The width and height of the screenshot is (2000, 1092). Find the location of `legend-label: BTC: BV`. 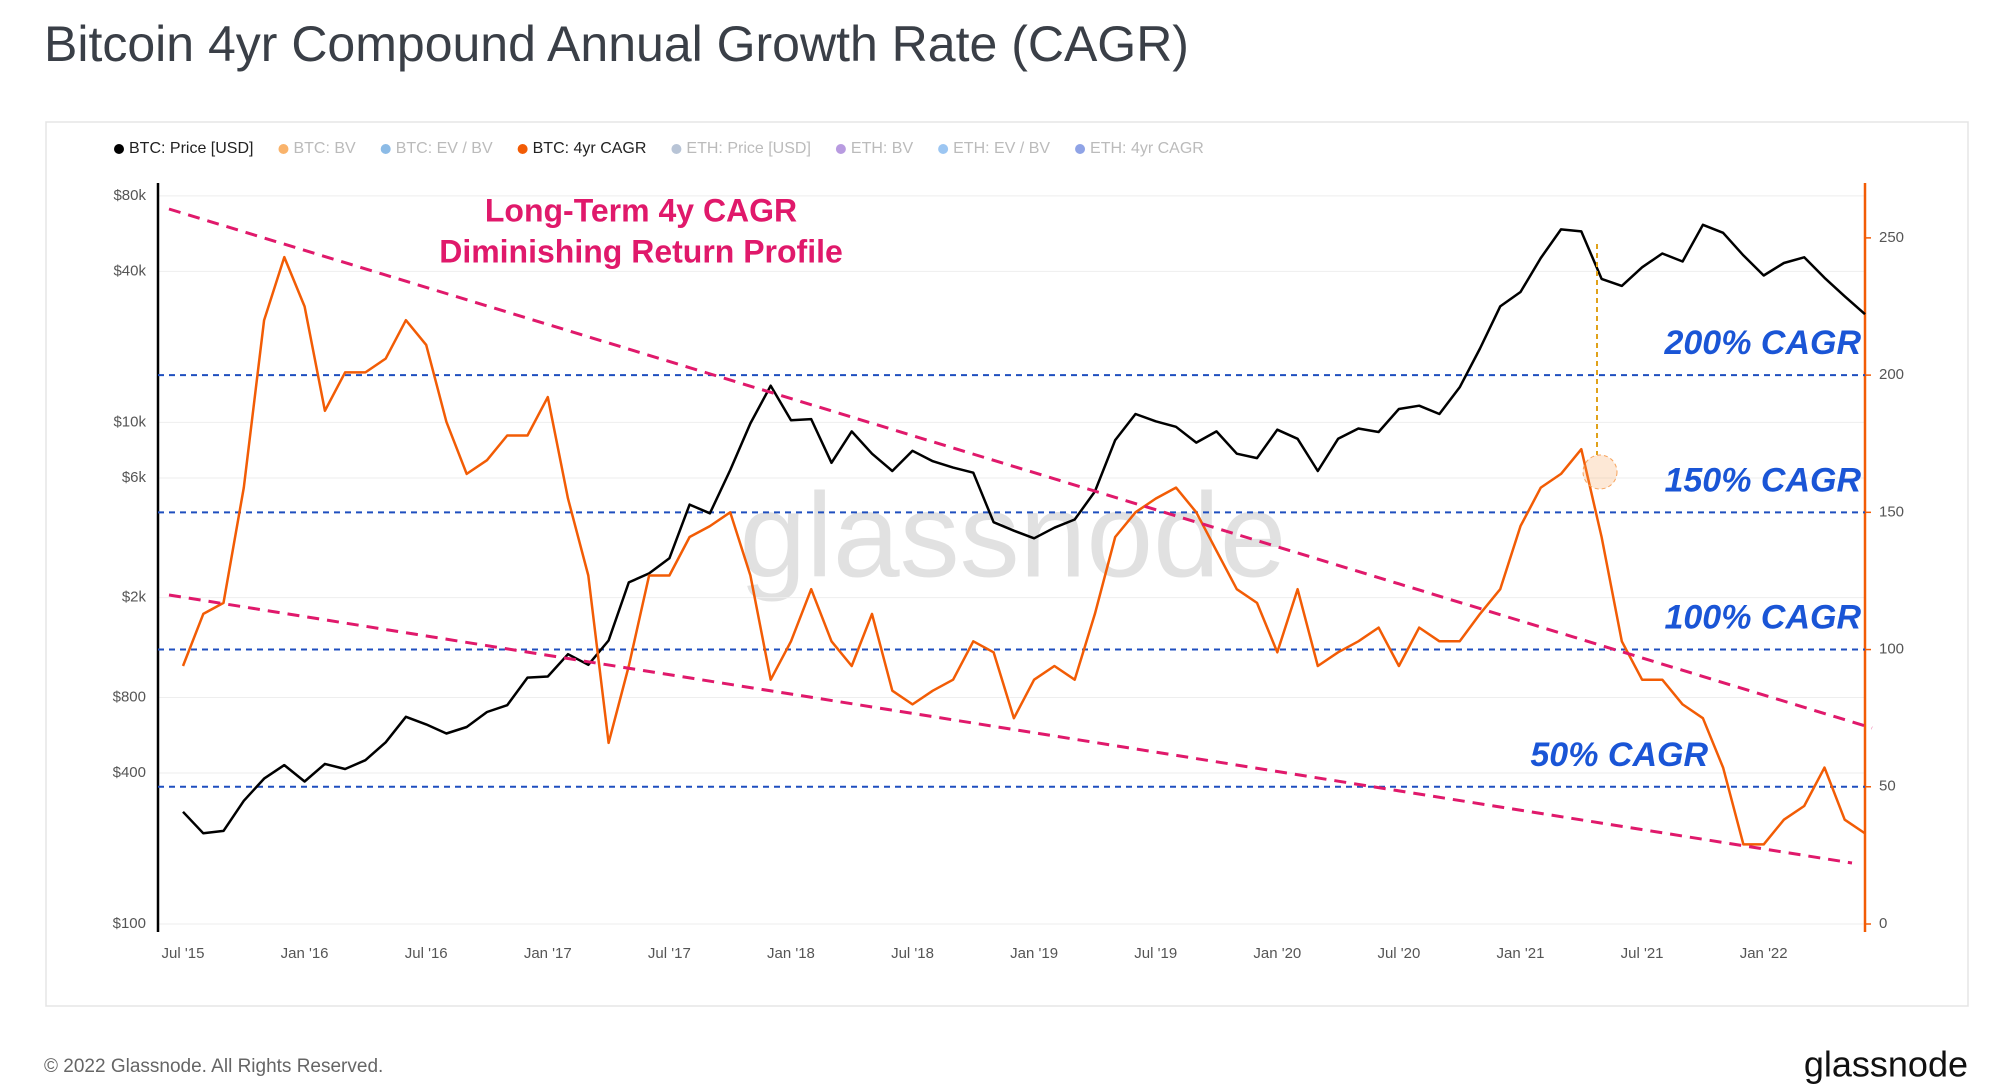

legend-label: BTC: BV is located at coordinates (324, 148).